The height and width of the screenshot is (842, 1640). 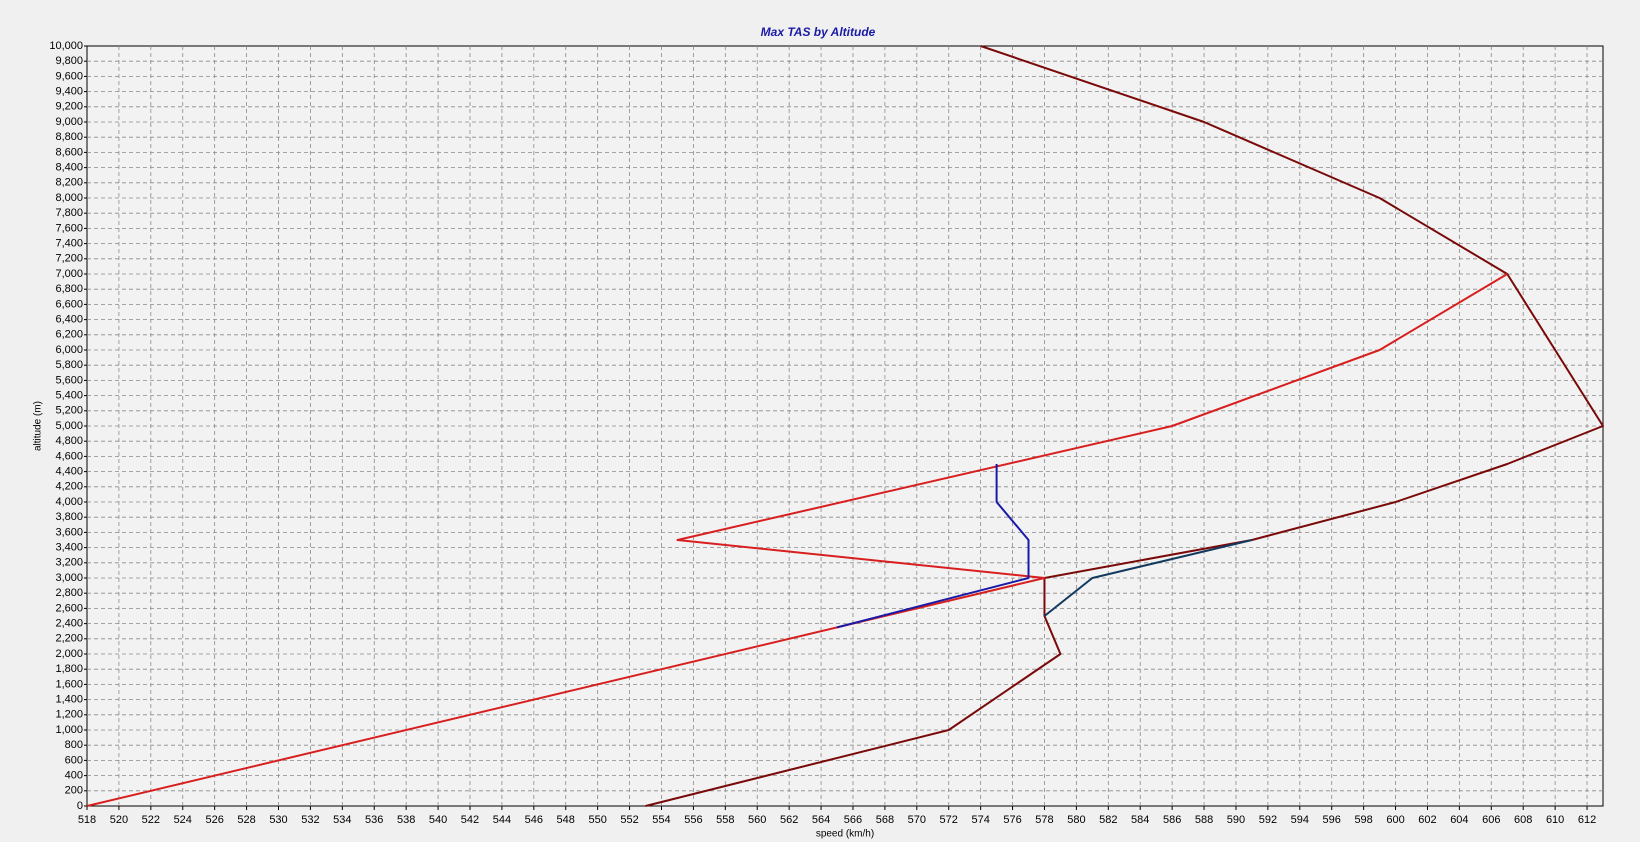 I want to click on y-tick-label: 5,800, so click(x=69, y=365).